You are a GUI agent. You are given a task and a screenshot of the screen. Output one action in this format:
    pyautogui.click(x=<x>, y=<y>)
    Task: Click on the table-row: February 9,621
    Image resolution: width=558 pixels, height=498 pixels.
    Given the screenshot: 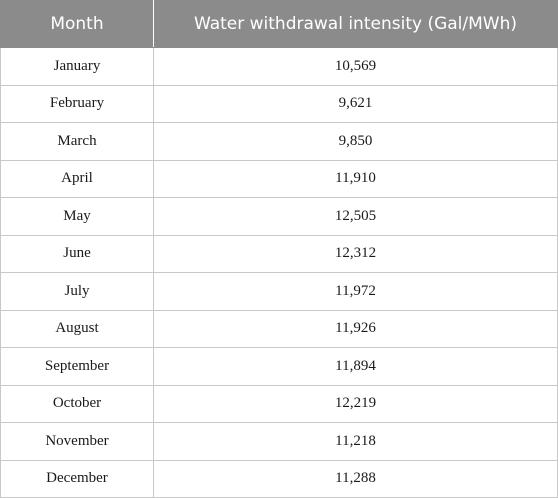 What is the action you would take?
    pyautogui.click(x=279, y=103)
    